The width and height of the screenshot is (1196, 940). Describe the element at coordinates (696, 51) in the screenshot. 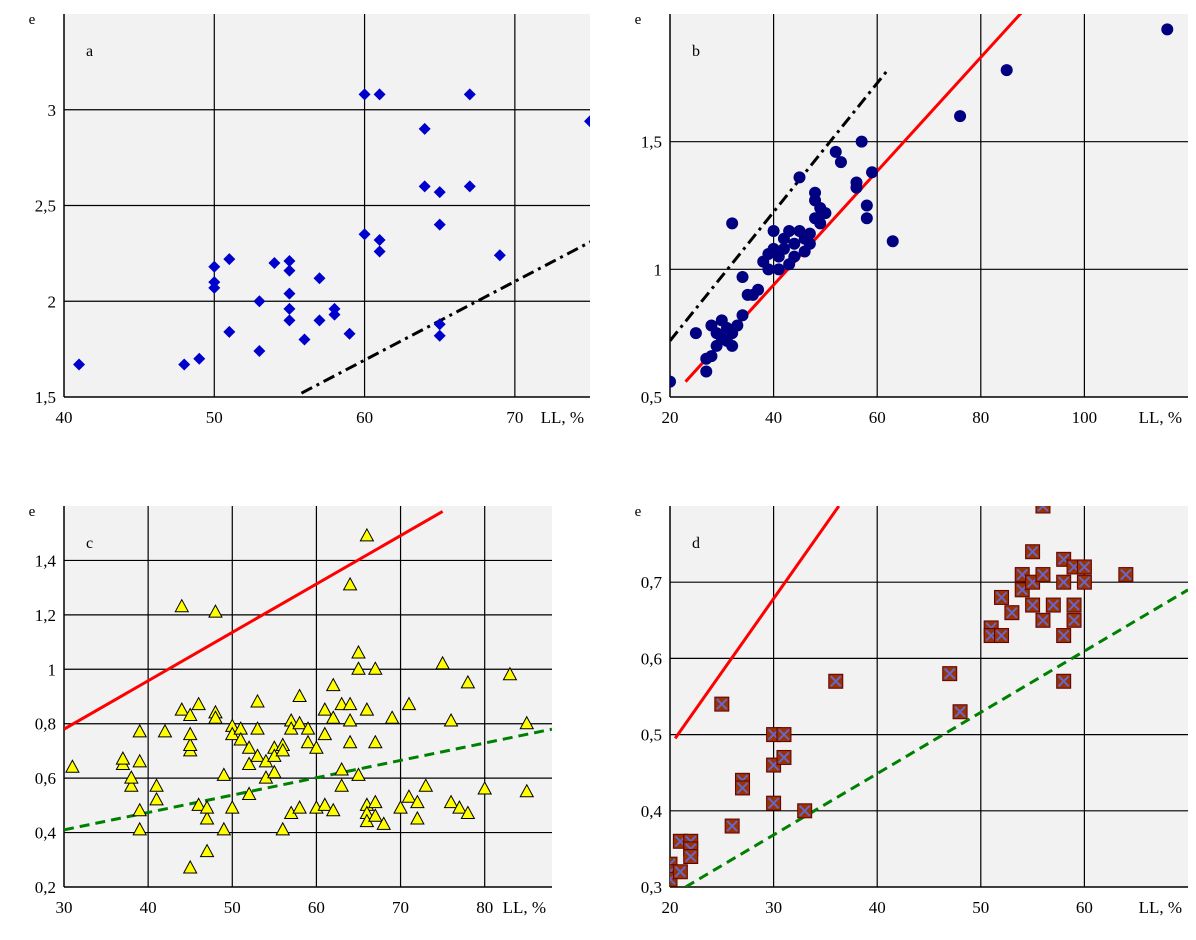

I see `panel-label: b` at that location.